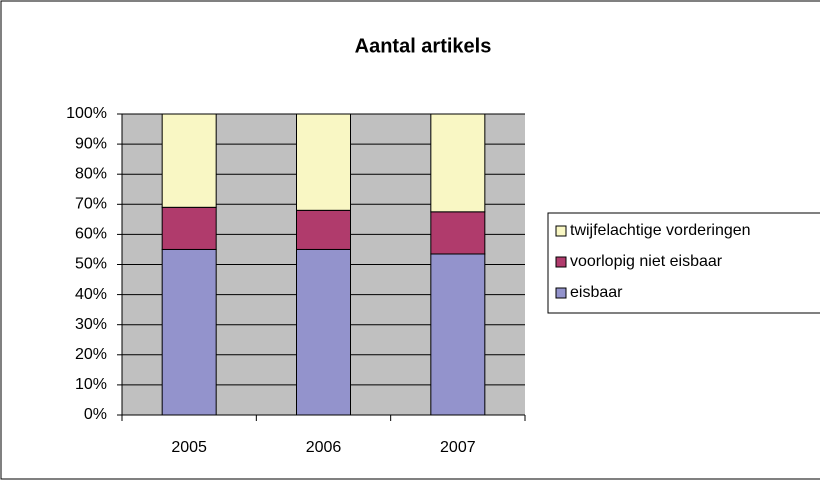 Image resolution: width=820 pixels, height=481 pixels. I want to click on y-tick-label: 100%, so click(86, 113).